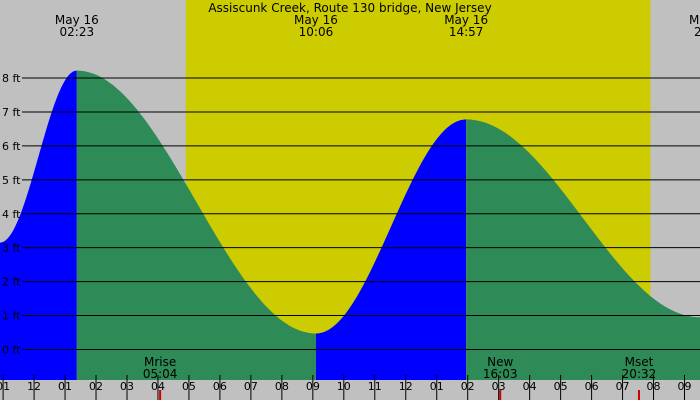 This screenshot has height=400, width=700. What do you see at coordinates (694, 20) in the screenshot?
I see `edge-date: M` at bounding box center [694, 20].